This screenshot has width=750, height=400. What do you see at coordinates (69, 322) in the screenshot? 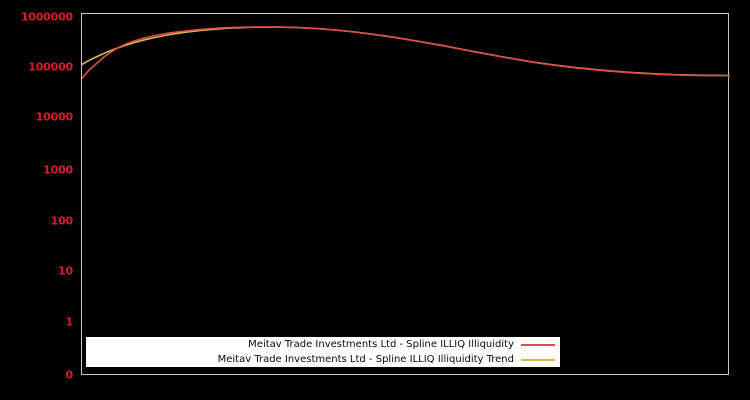
I see `y-tick-label: 1` at bounding box center [69, 322].